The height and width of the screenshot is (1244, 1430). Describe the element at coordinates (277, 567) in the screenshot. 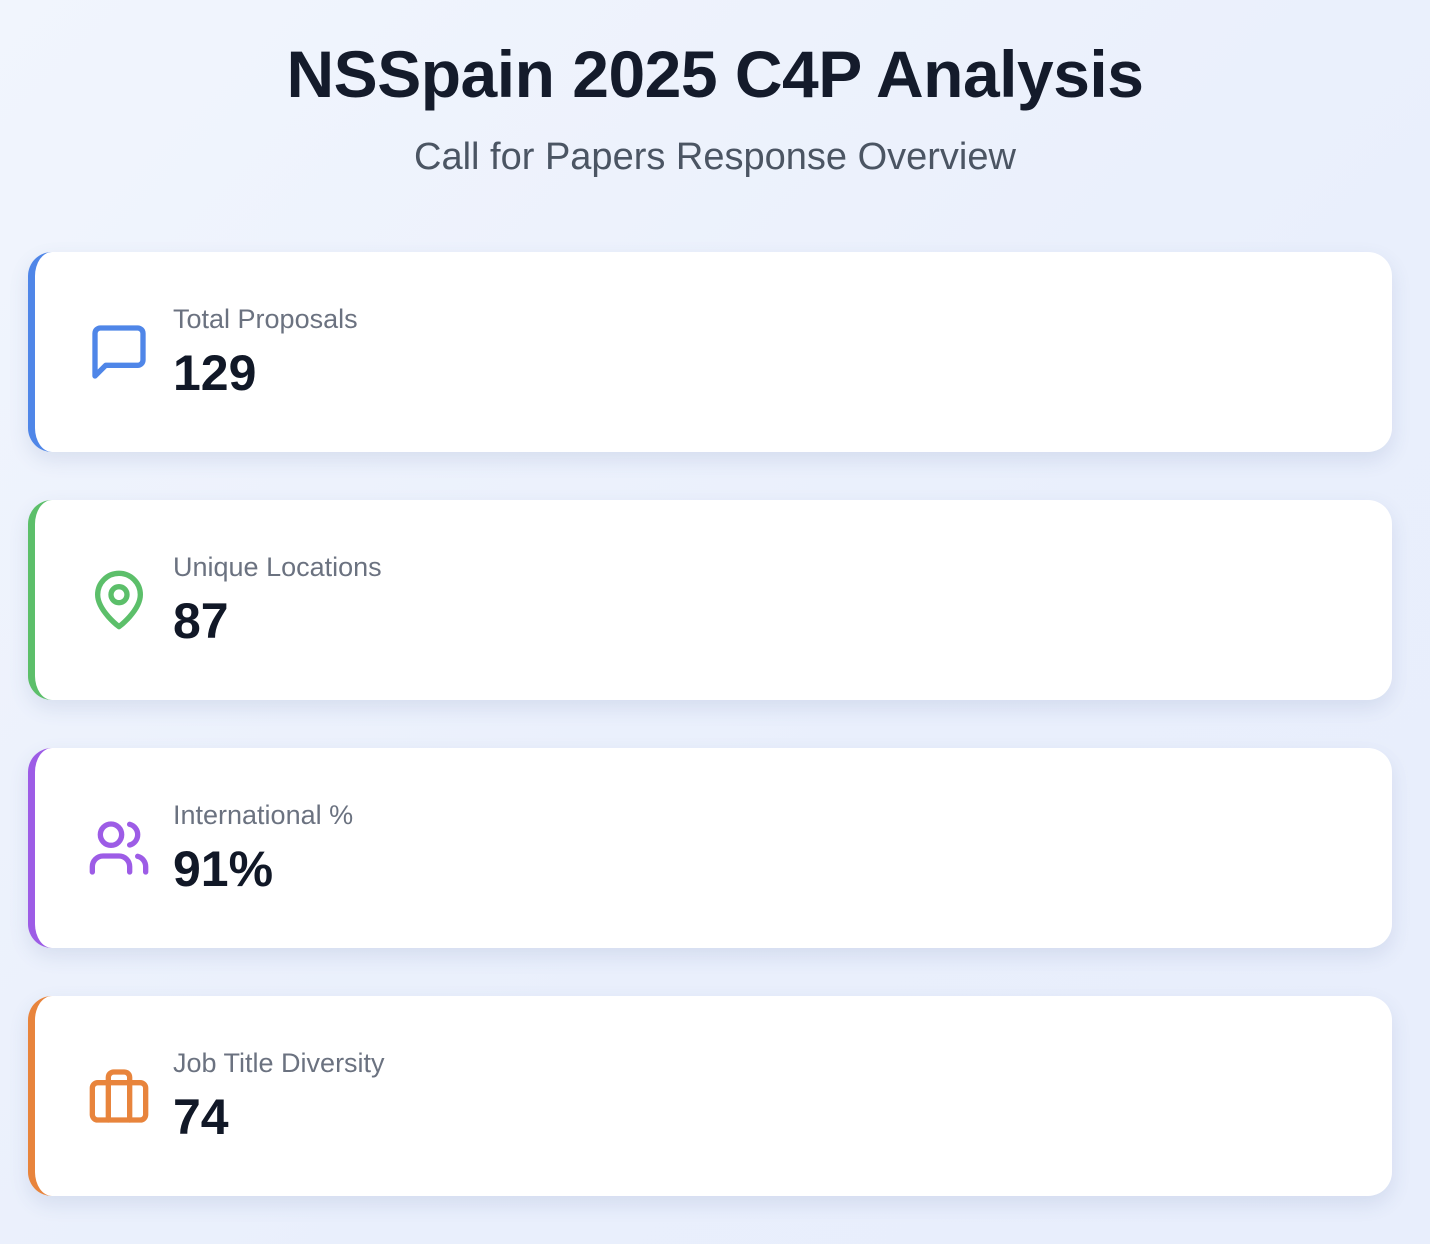

I see `stat-label: Unique Locations` at that location.